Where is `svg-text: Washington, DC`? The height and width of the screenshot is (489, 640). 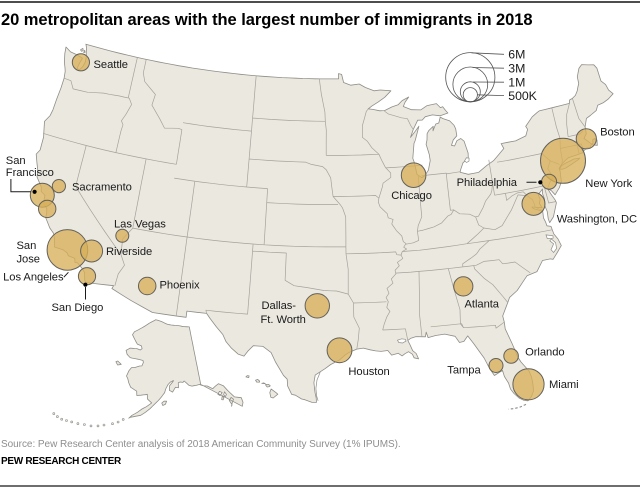 svg-text: Washington, DC is located at coordinates (597, 220).